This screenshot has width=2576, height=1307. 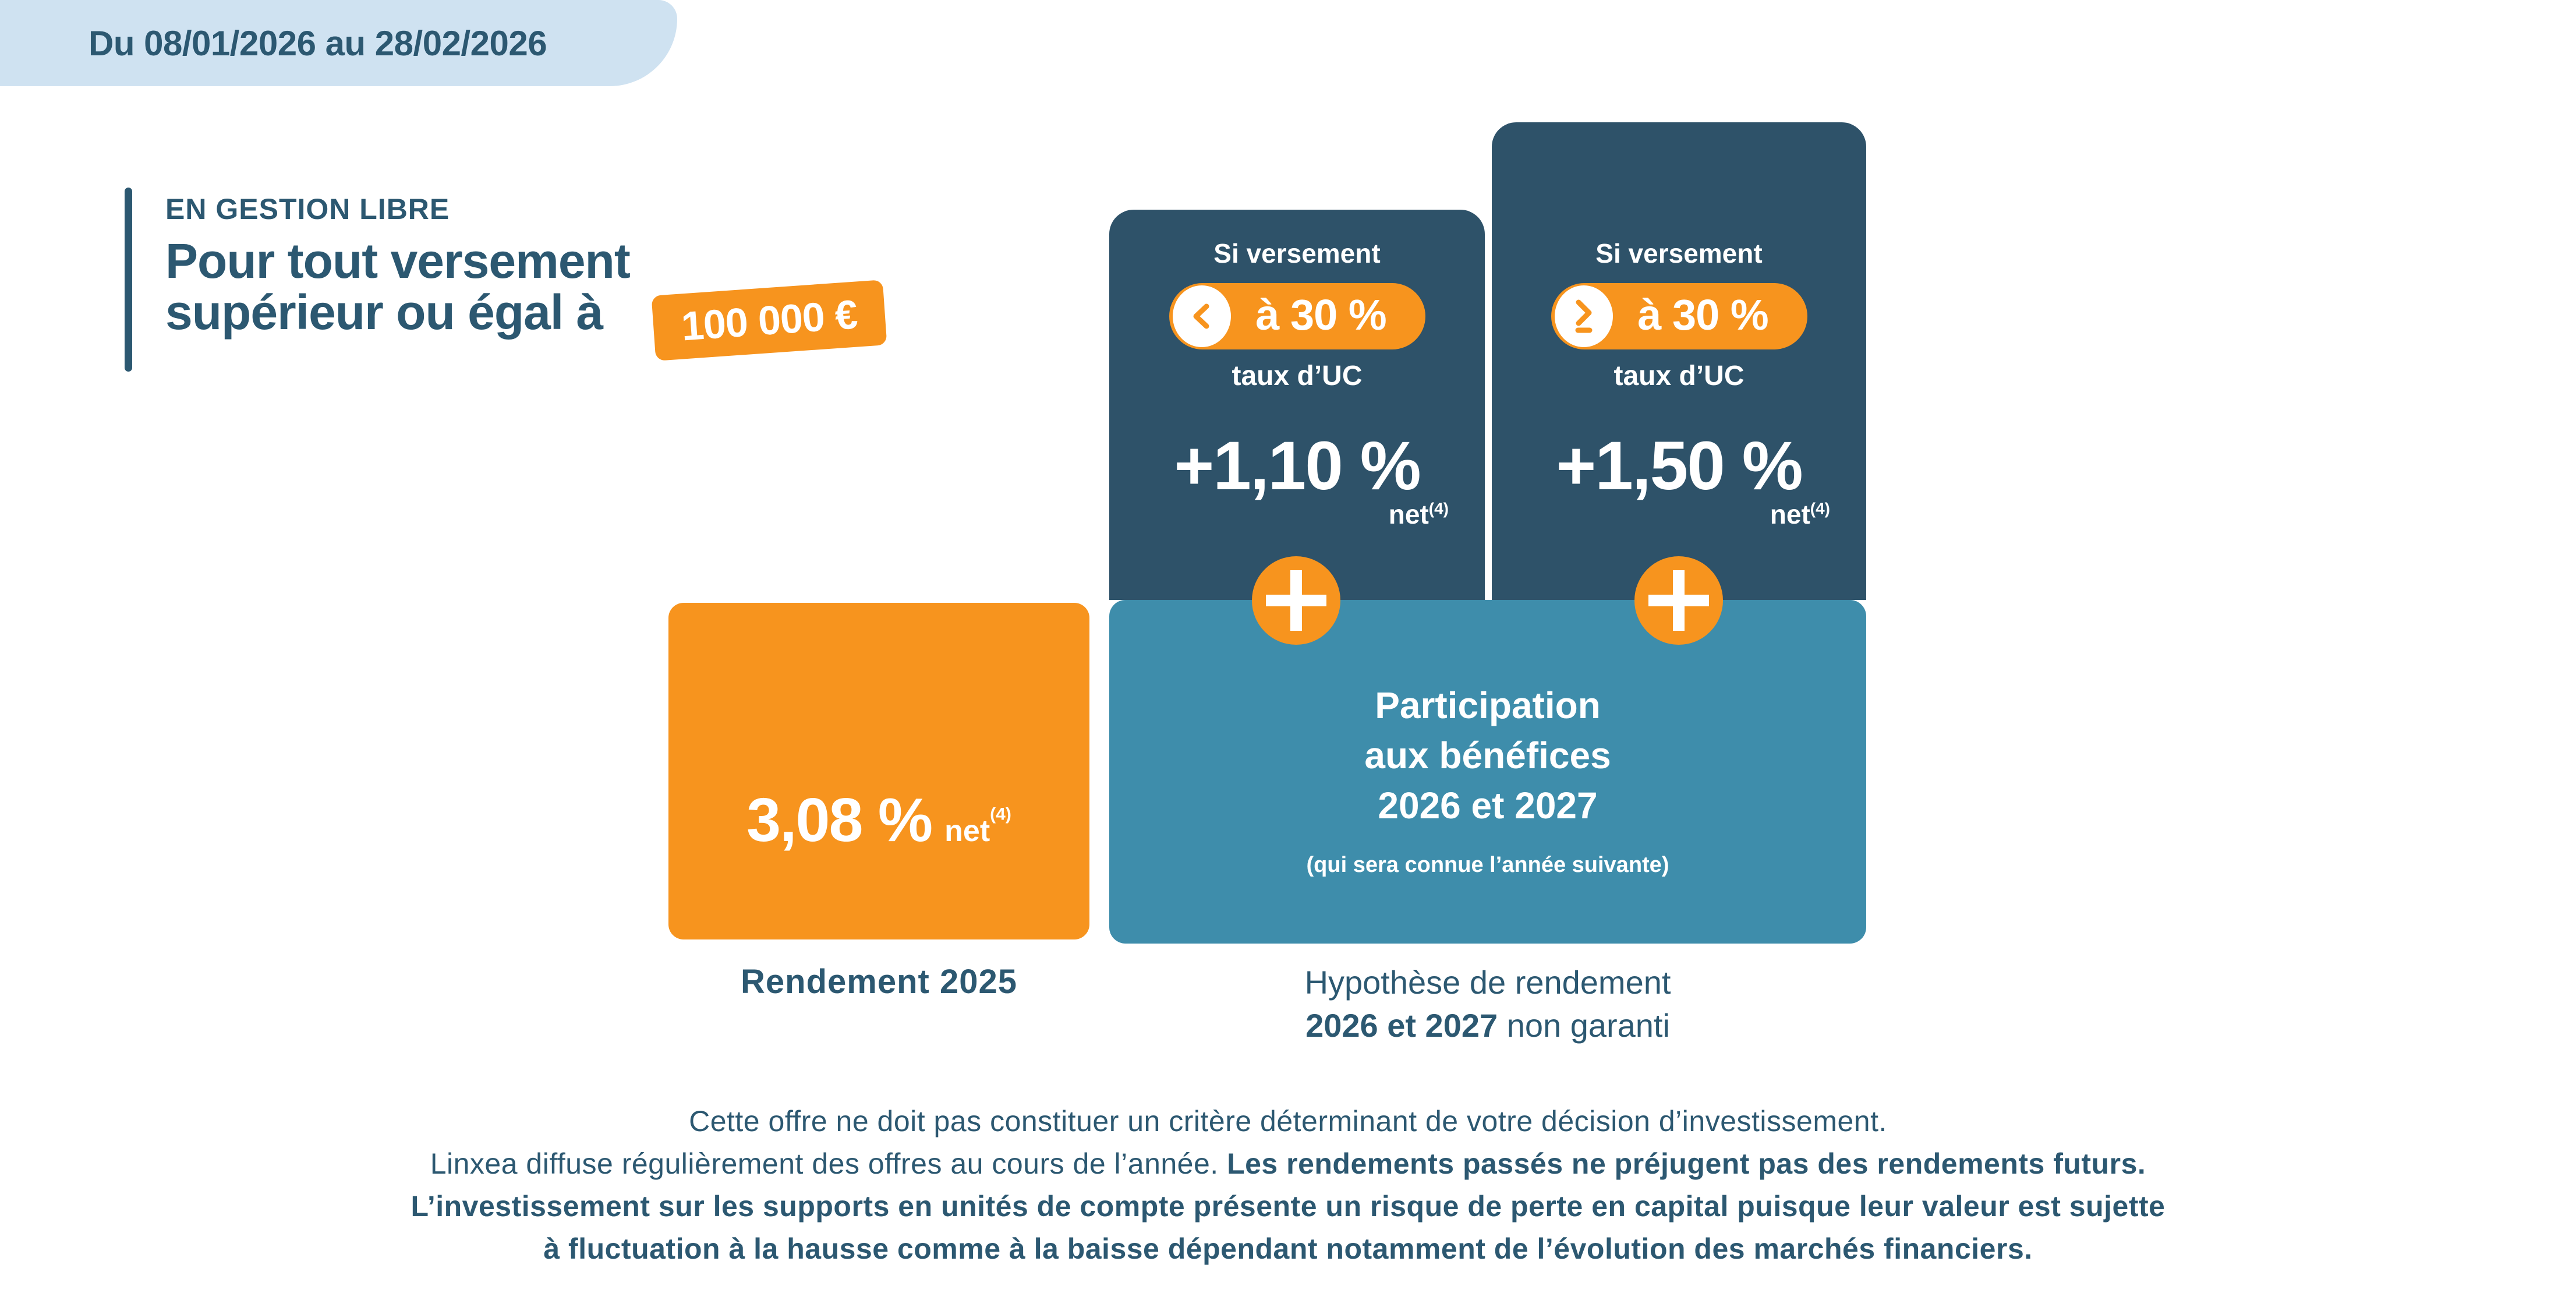 I want to click on participation-line2: aux bénéfices, so click(x=1487, y=755).